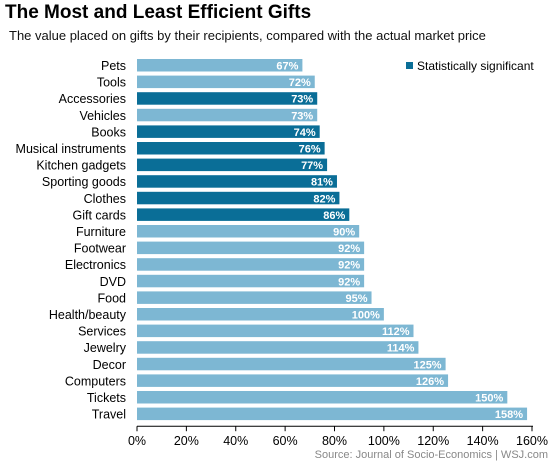  What do you see at coordinates (81, 166) in the screenshot?
I see `category-label-6: Kitchen gadgets` at bounding box center [81, 166].